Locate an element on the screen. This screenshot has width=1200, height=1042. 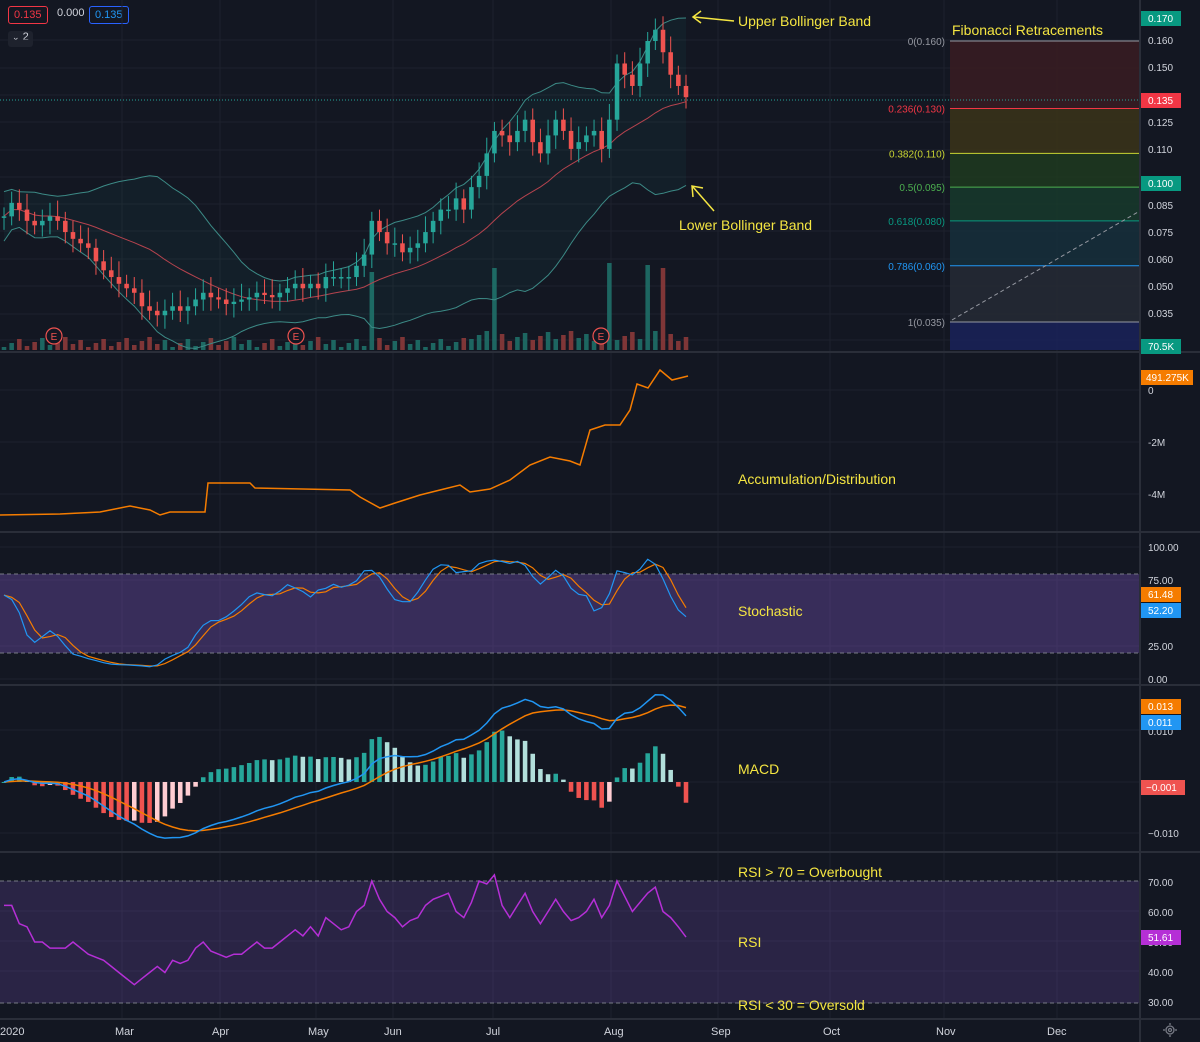
stoch-d-badge: 52.20 is located at coordinates (1160, 611).